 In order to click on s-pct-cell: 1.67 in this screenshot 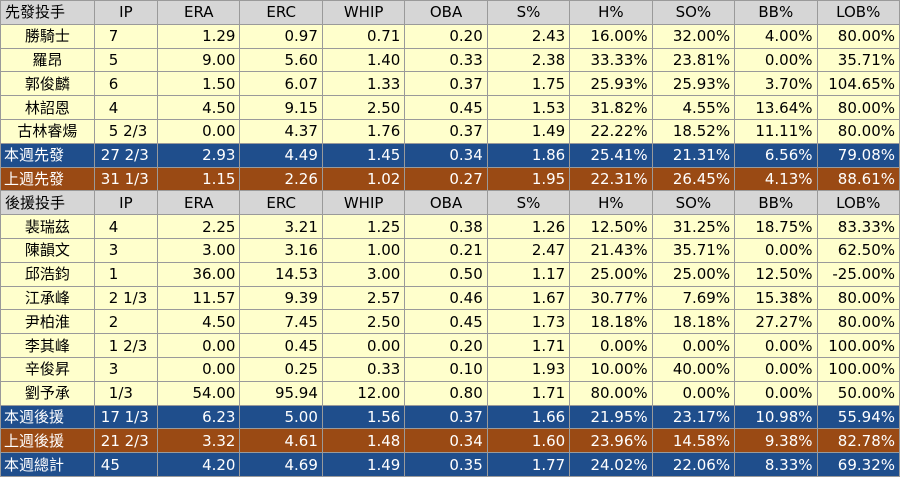, I will do `click(528, 298)`.